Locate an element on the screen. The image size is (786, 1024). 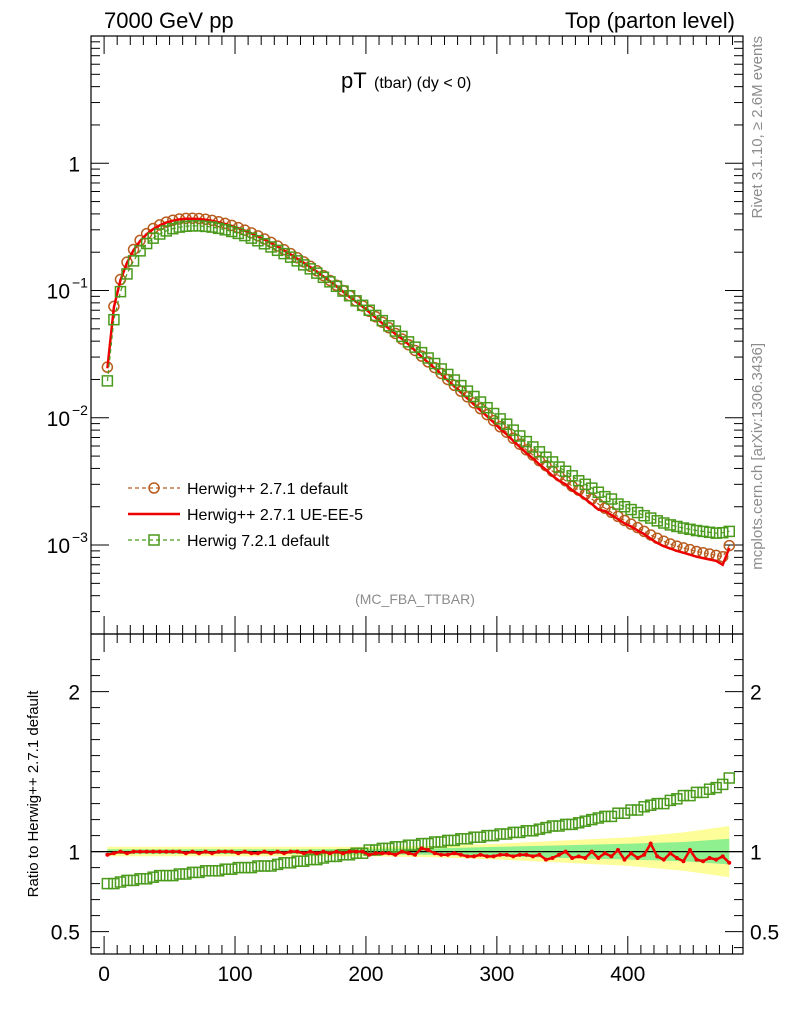
legend-label: Herwig 7.2.1 default is located at coordinates (258, 541).